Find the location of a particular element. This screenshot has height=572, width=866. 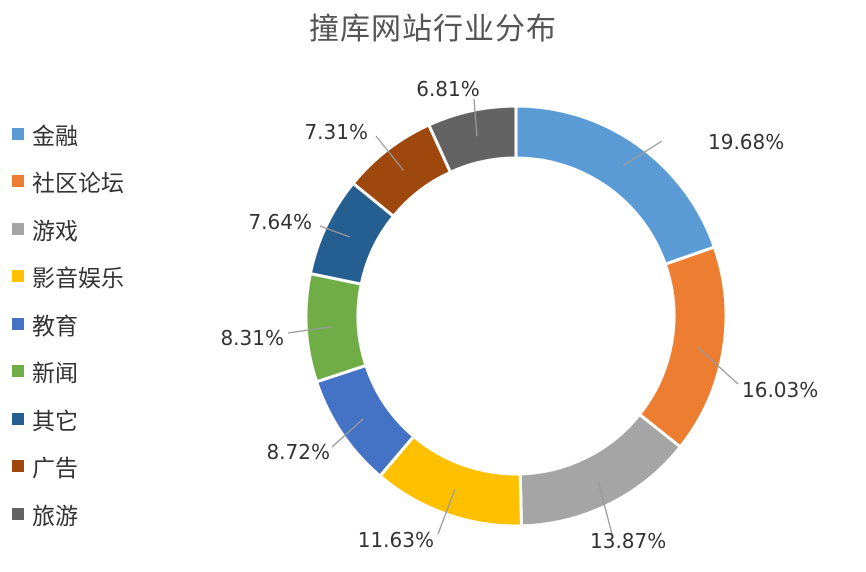

data-label: 7.64% is located at coordinates (280, 222).